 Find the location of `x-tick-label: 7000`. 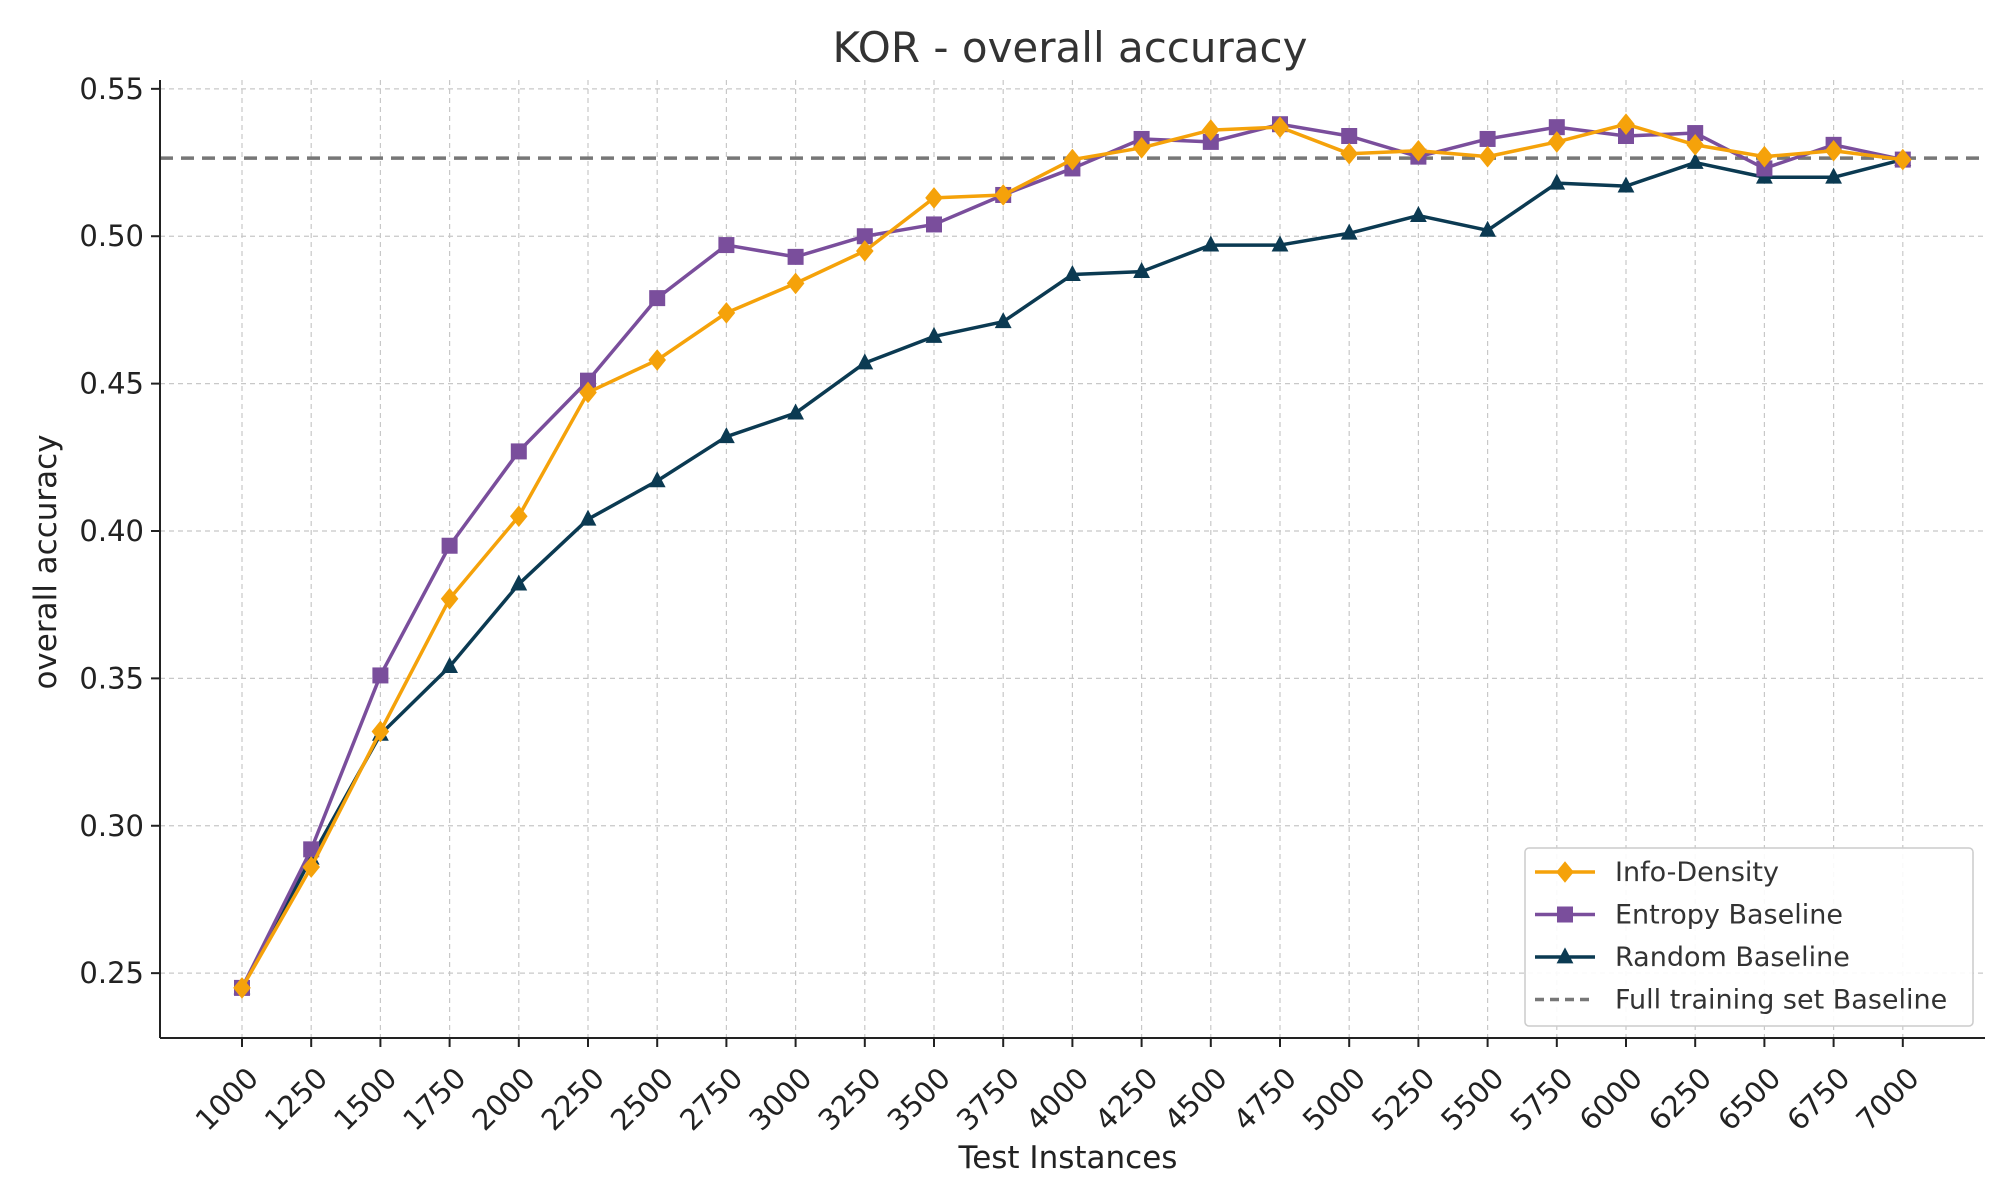

x-tick-label: 7000 is located at coordinates (1888, 1099).